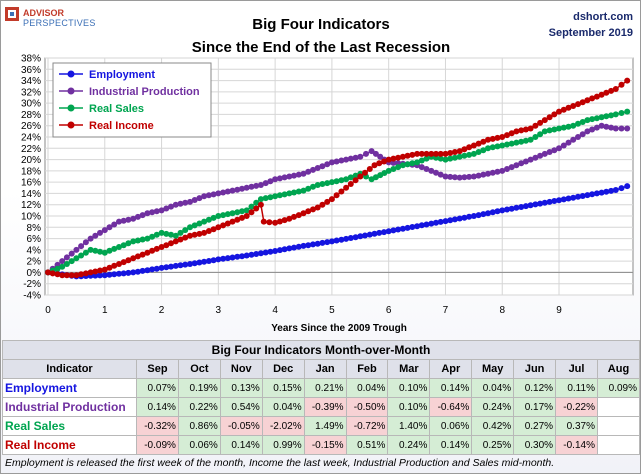  What do you see at coordinates (618, 388) in the screenshot?
I see `table-cell: 0.09%` at bounding box center [618, 388].